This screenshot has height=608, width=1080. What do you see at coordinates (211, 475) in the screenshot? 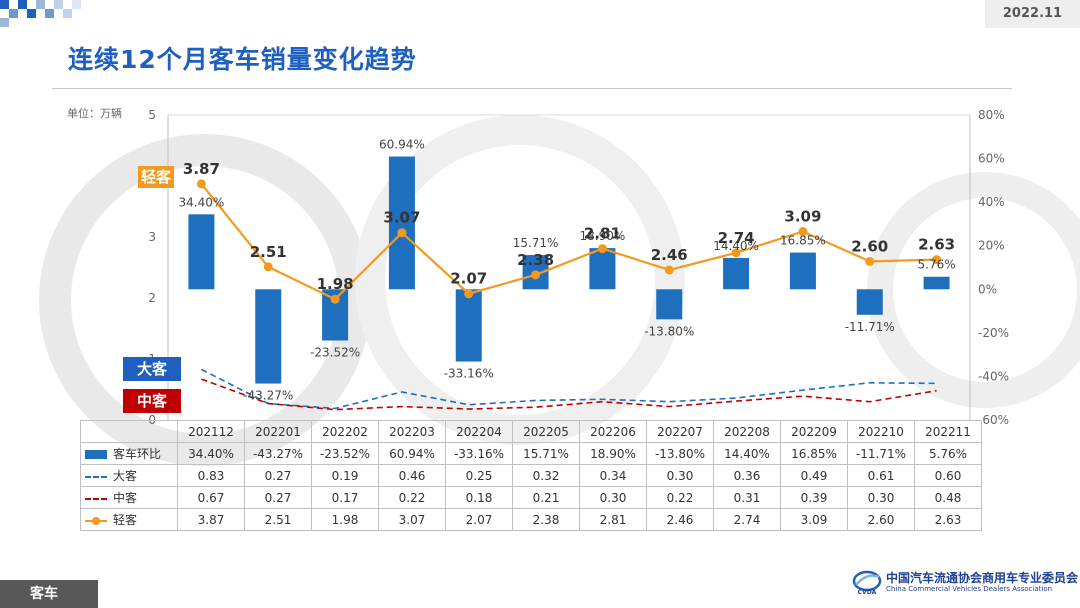
I see `large-bus-cell: 0.83` at bounding box center [211, 475].